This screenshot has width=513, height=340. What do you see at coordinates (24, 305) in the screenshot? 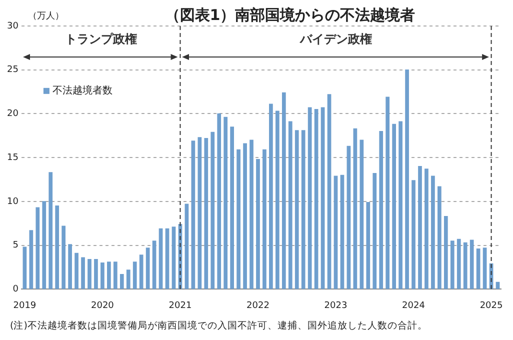
I see `x-tick-label: 2019` at bounding box center [24, 305].